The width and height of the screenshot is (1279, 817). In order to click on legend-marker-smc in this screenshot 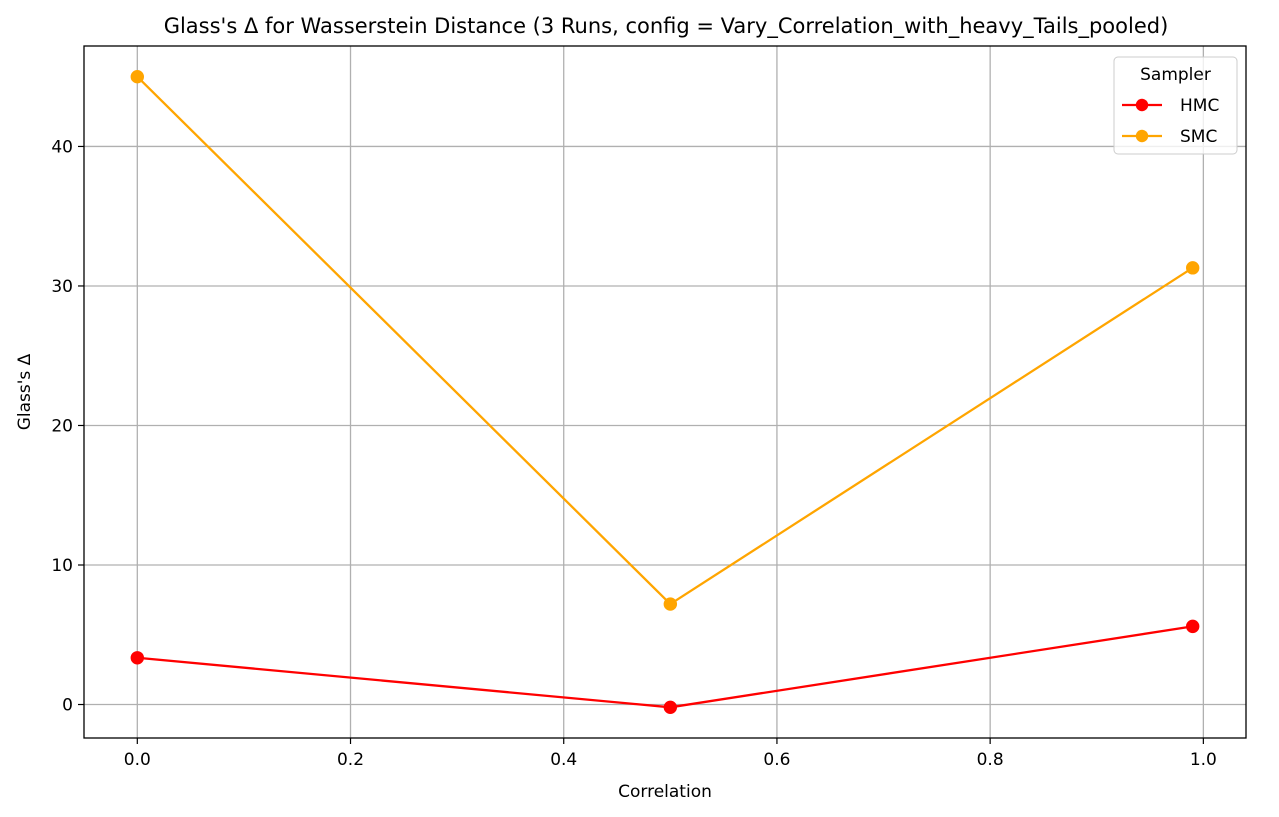, I will do `click(1142, 136)`.